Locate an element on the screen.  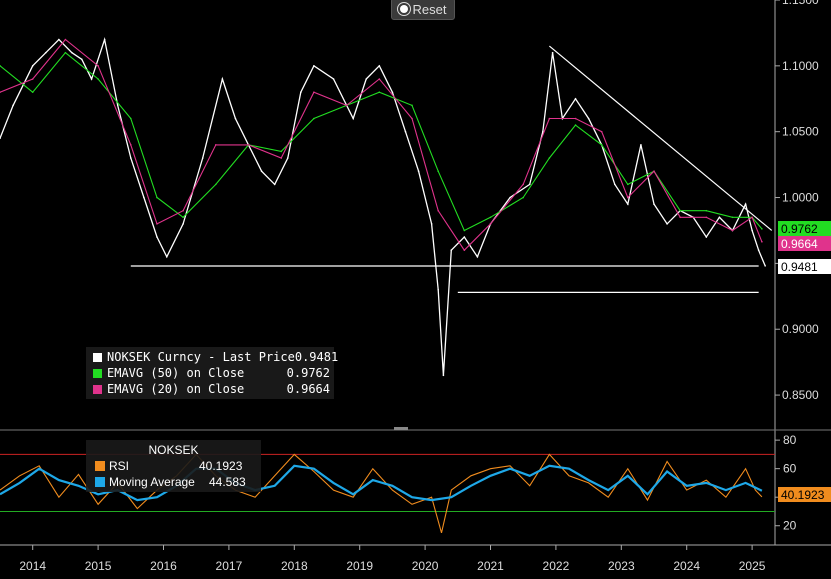
legend-value: 0.9762 is located at coordinates (308, 373).